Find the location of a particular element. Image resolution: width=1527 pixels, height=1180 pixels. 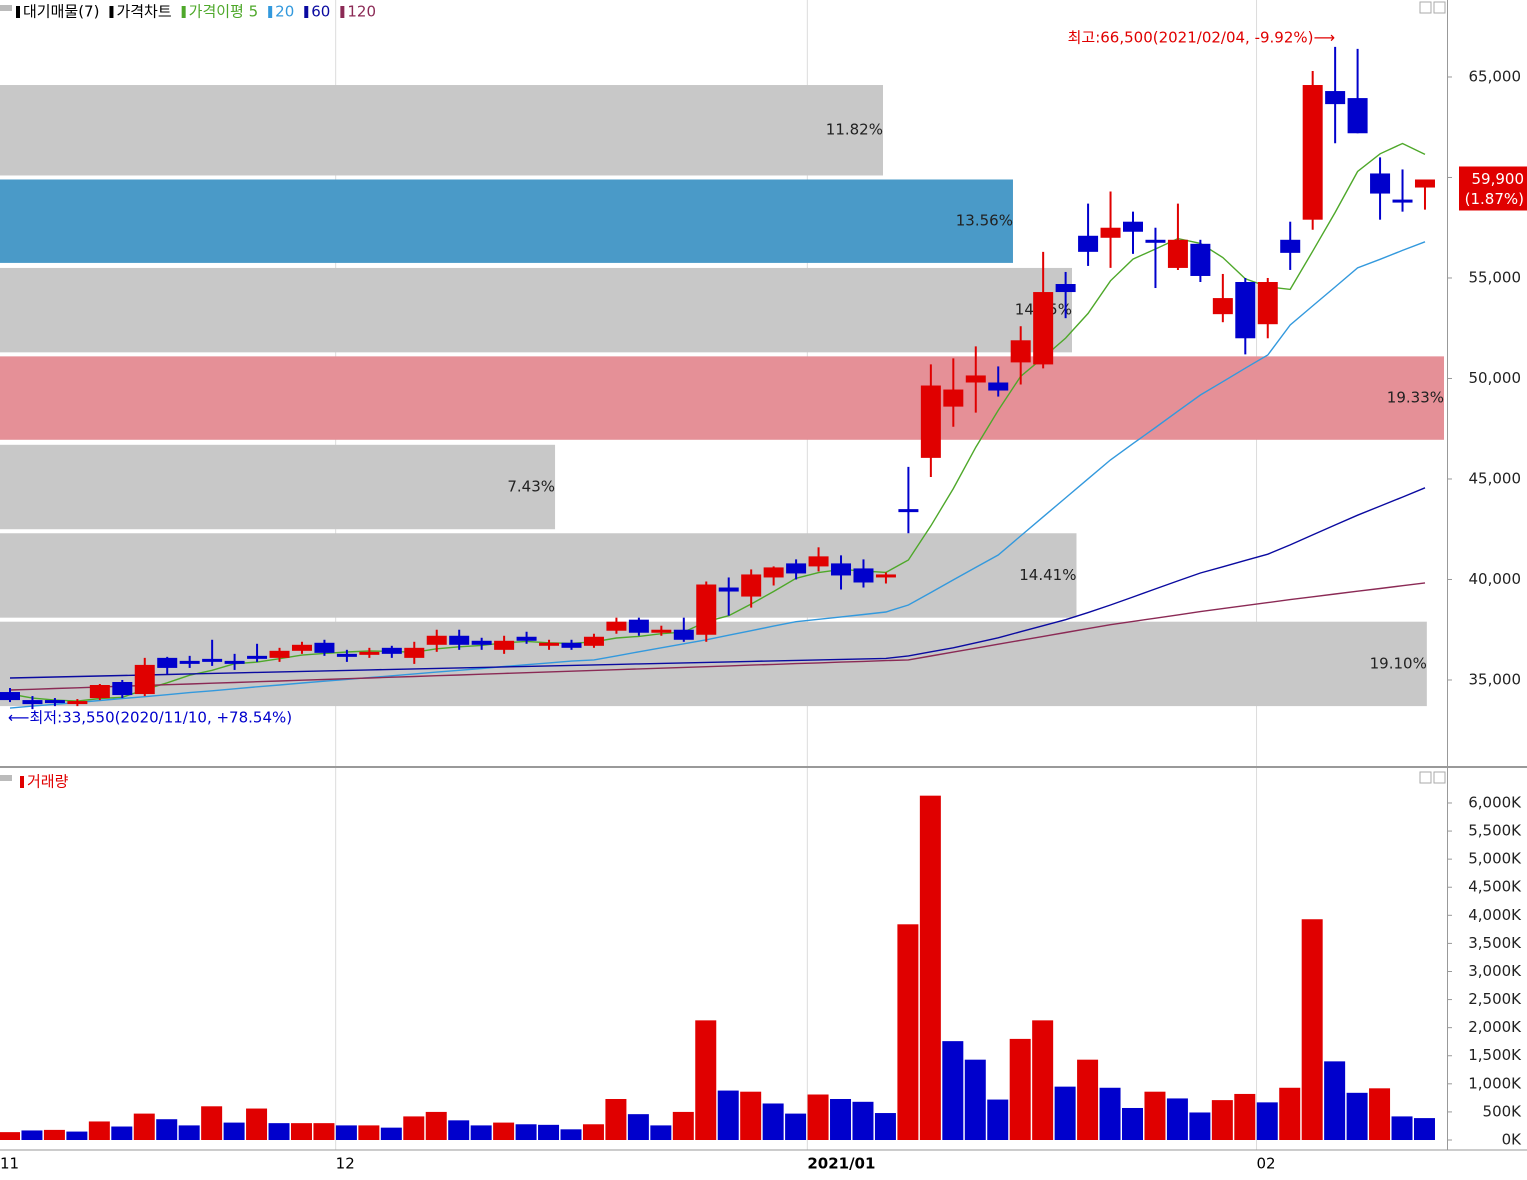

y-tick-label: 35,000 is located at coordinates (1495, 679).